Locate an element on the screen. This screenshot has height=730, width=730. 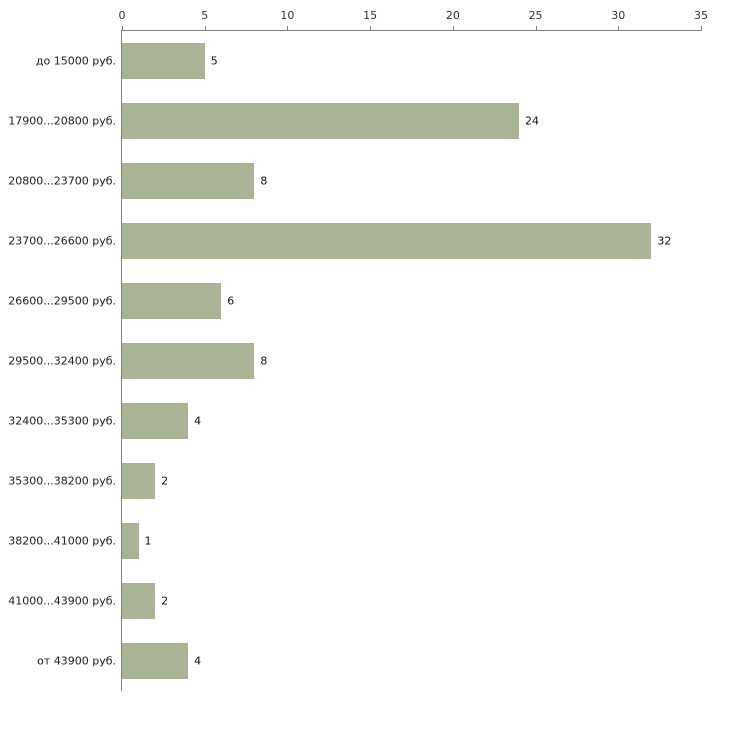
bar-row: 29500...32400 руб. 8 is located at coordinates (354, 361).